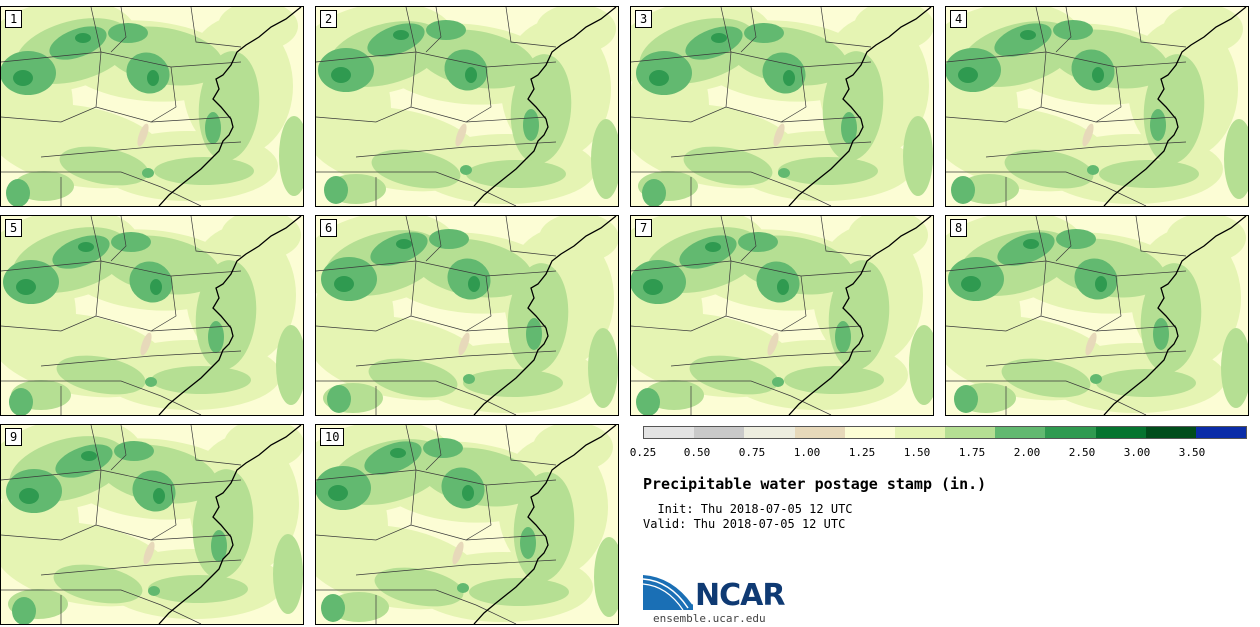 Image resolution: width=1260 pixels, height=627 pixels. I want to click on ncar-swoosh-icon, so click(668, 592).